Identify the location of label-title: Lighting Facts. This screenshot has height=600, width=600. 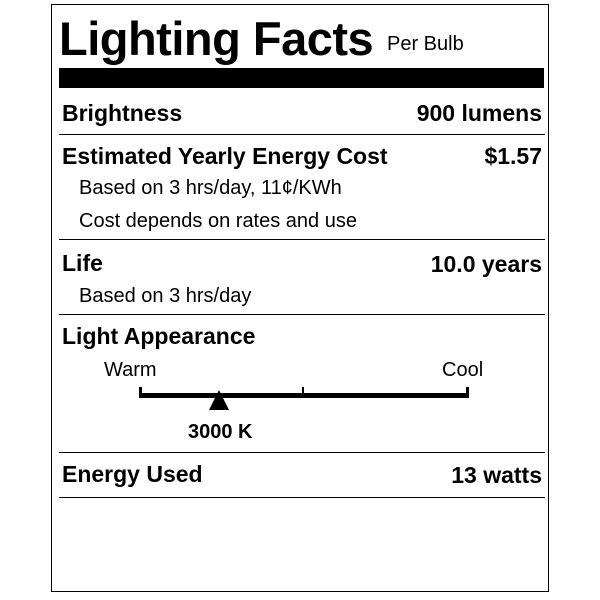
(216, 38).